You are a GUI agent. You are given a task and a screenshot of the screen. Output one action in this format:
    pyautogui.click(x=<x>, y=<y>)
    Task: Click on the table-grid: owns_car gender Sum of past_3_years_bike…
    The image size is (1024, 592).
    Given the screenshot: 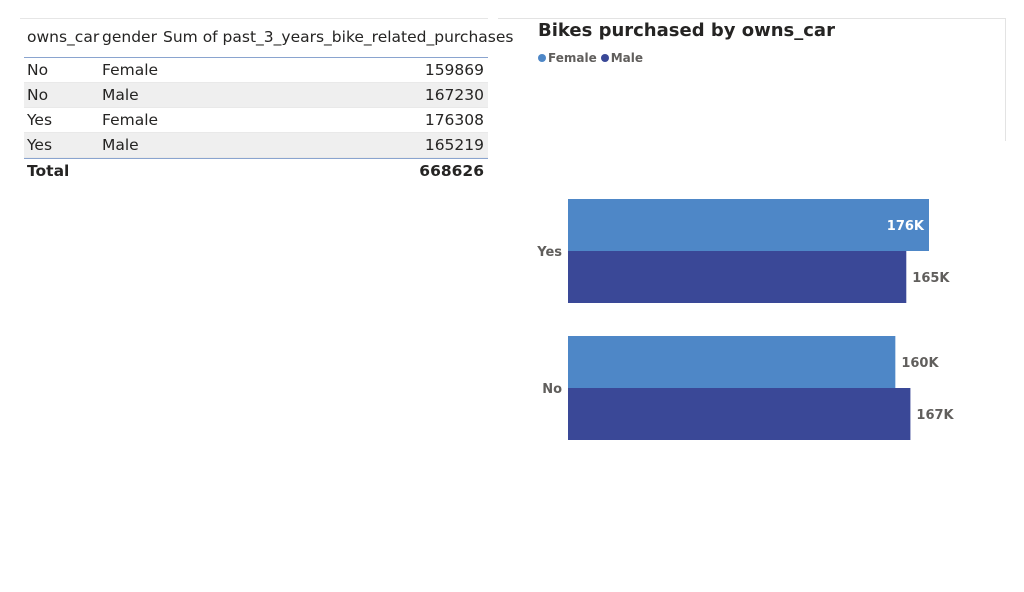 What is the action you would take?
    pyautogui.click(x=268, y=101)
    